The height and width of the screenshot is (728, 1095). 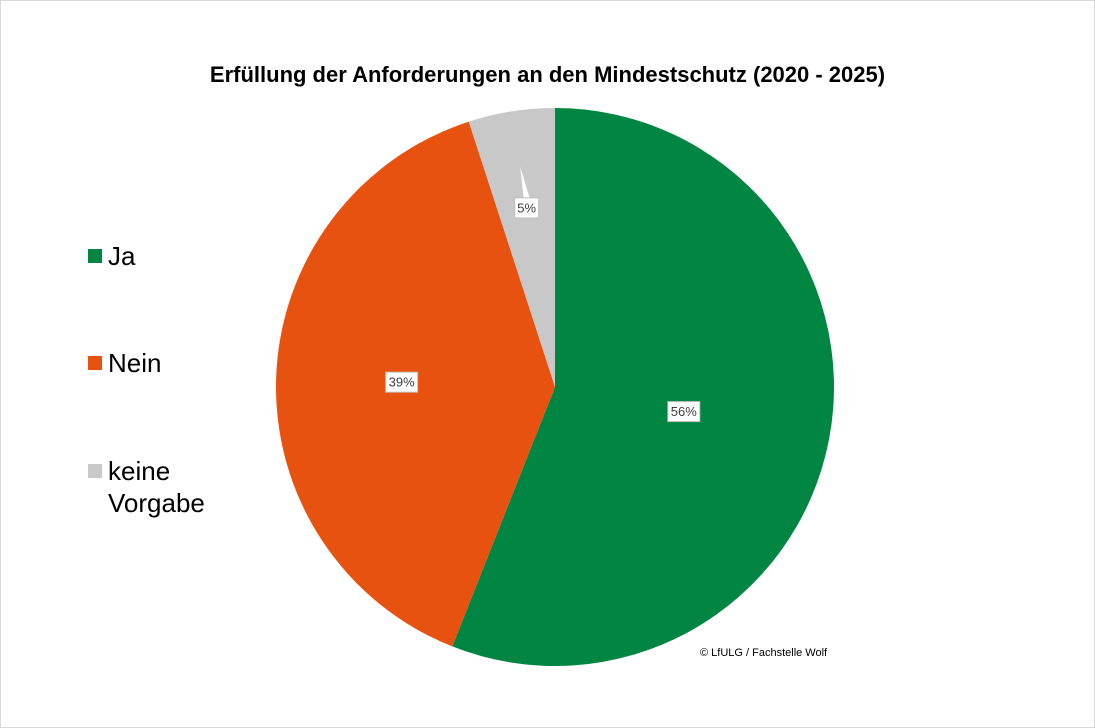 I want to click on data-label-keine-vorgabe: 5%, so click(x=527, y=192).